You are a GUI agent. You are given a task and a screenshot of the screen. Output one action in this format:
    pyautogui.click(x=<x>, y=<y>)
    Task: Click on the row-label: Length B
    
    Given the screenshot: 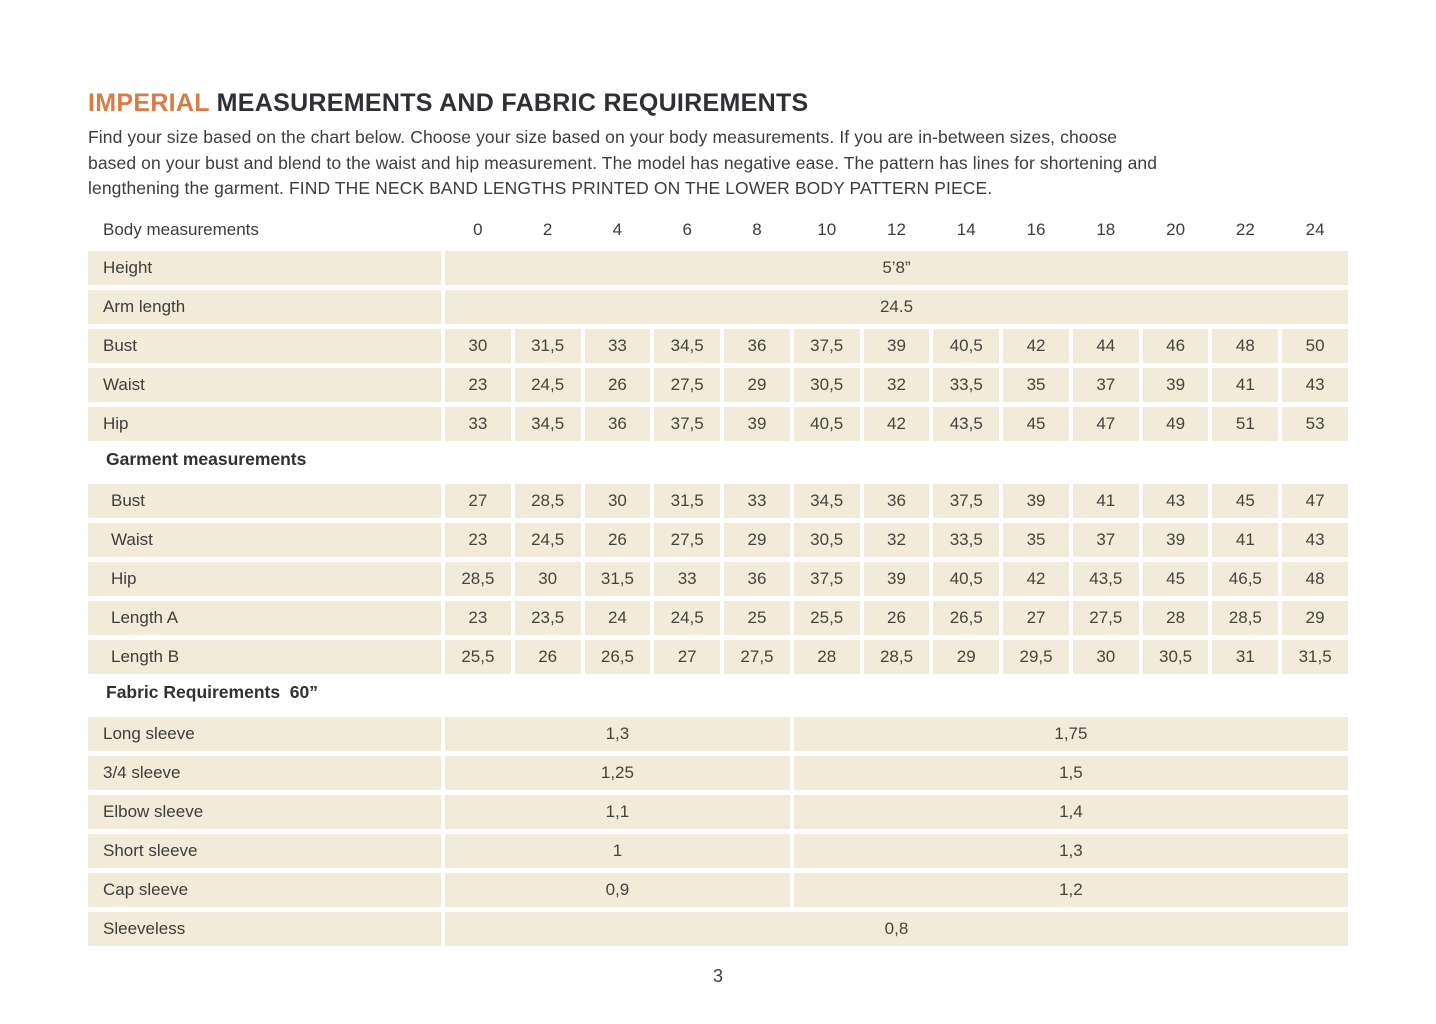 What is the action you would take?
    pyautogui.click(x=264, y=656)
    